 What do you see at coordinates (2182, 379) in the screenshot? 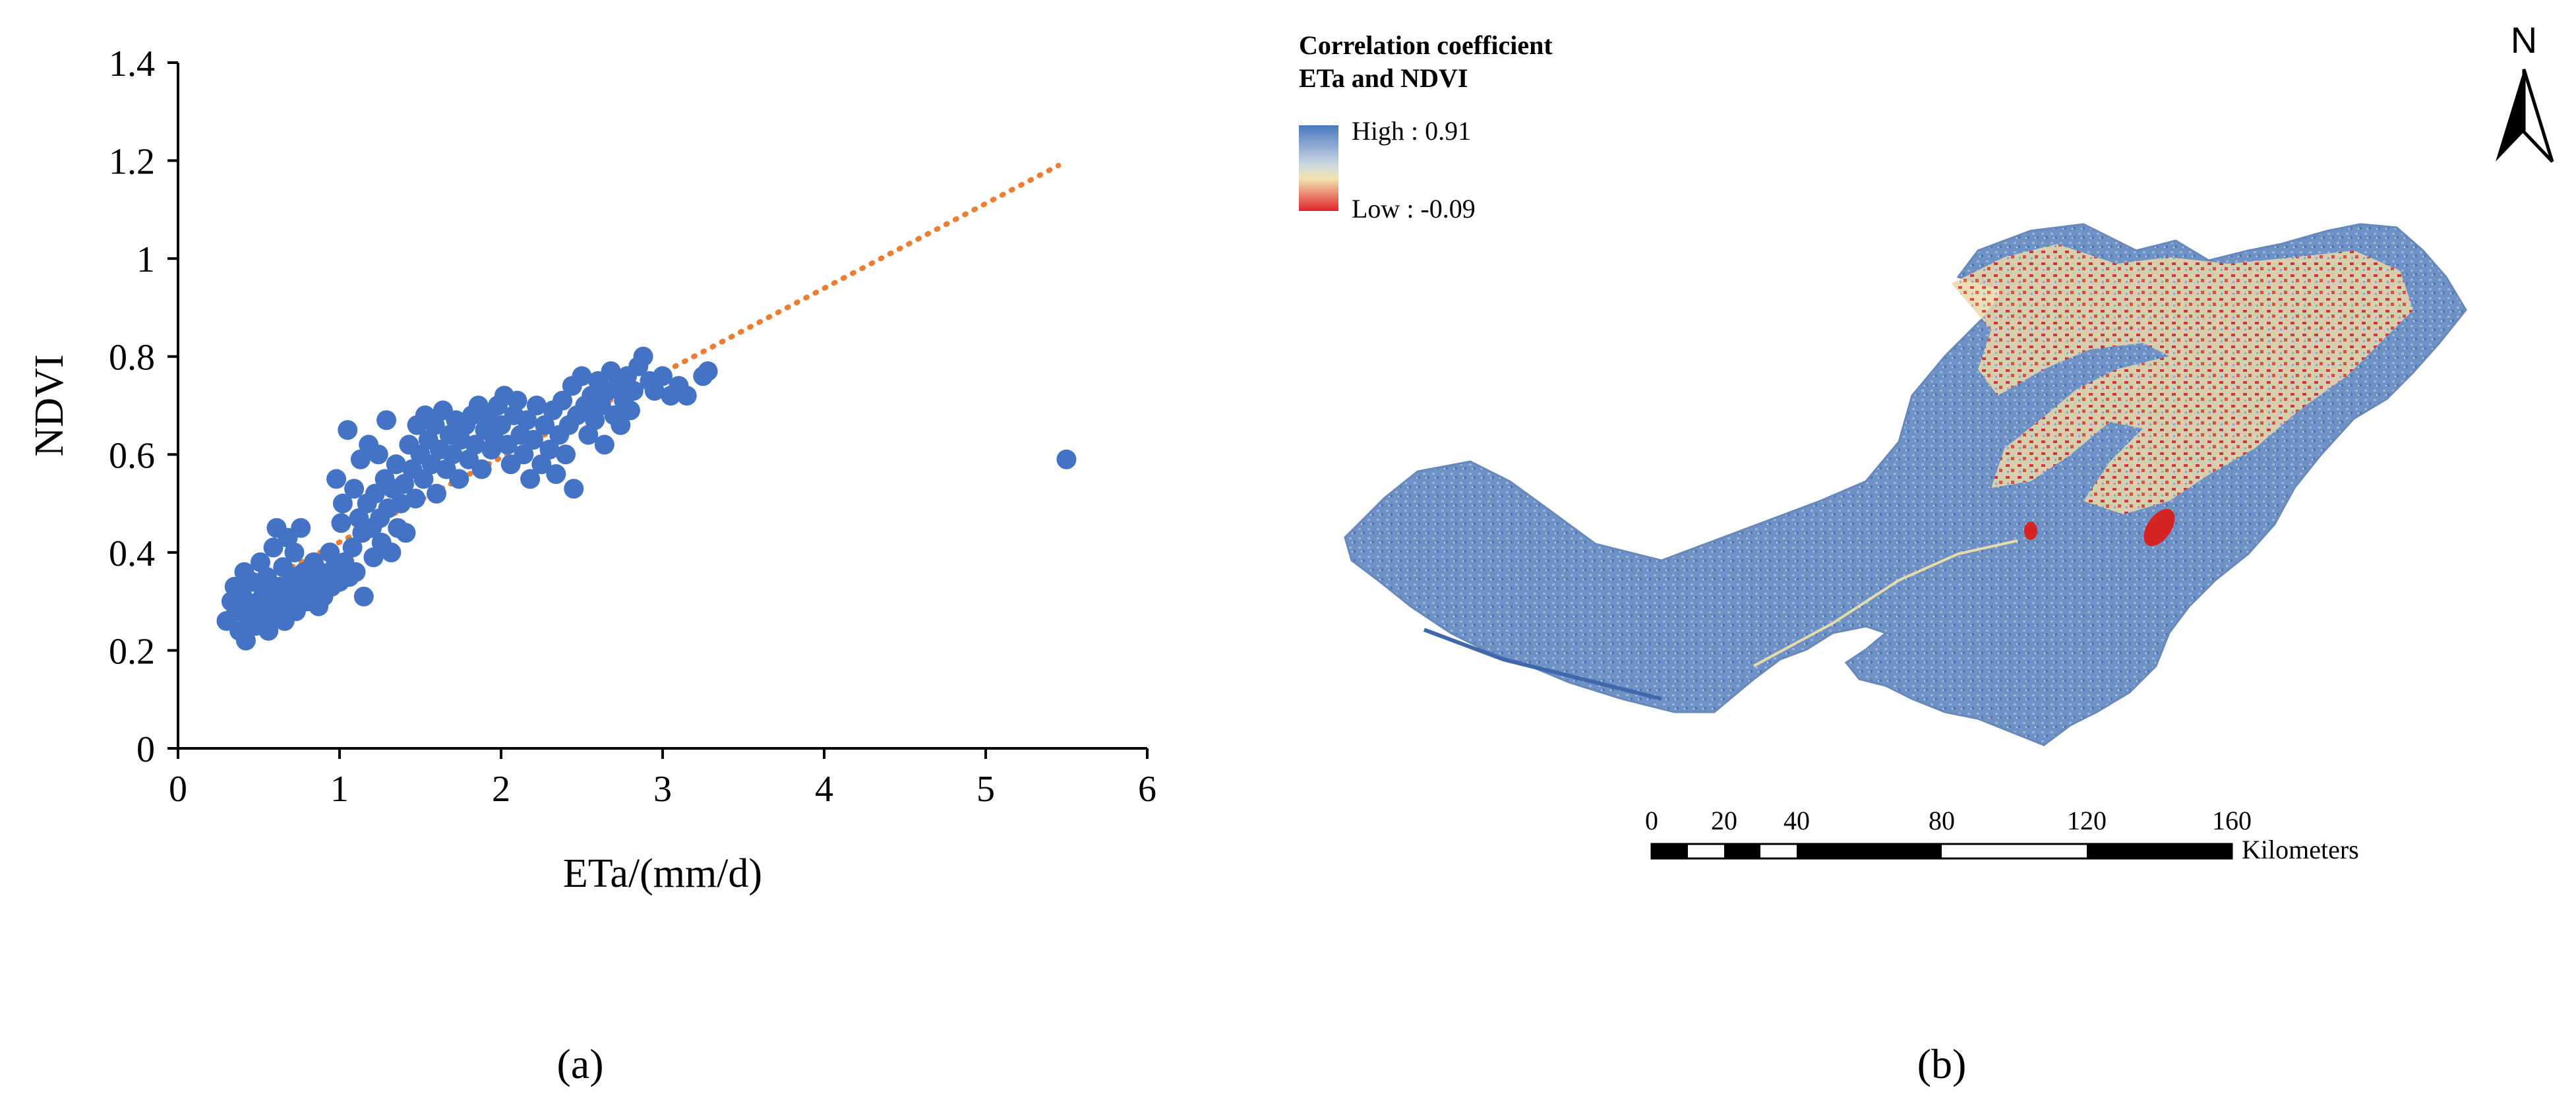
I see `low-correlation-zone` at bounding box center [2182, 379].